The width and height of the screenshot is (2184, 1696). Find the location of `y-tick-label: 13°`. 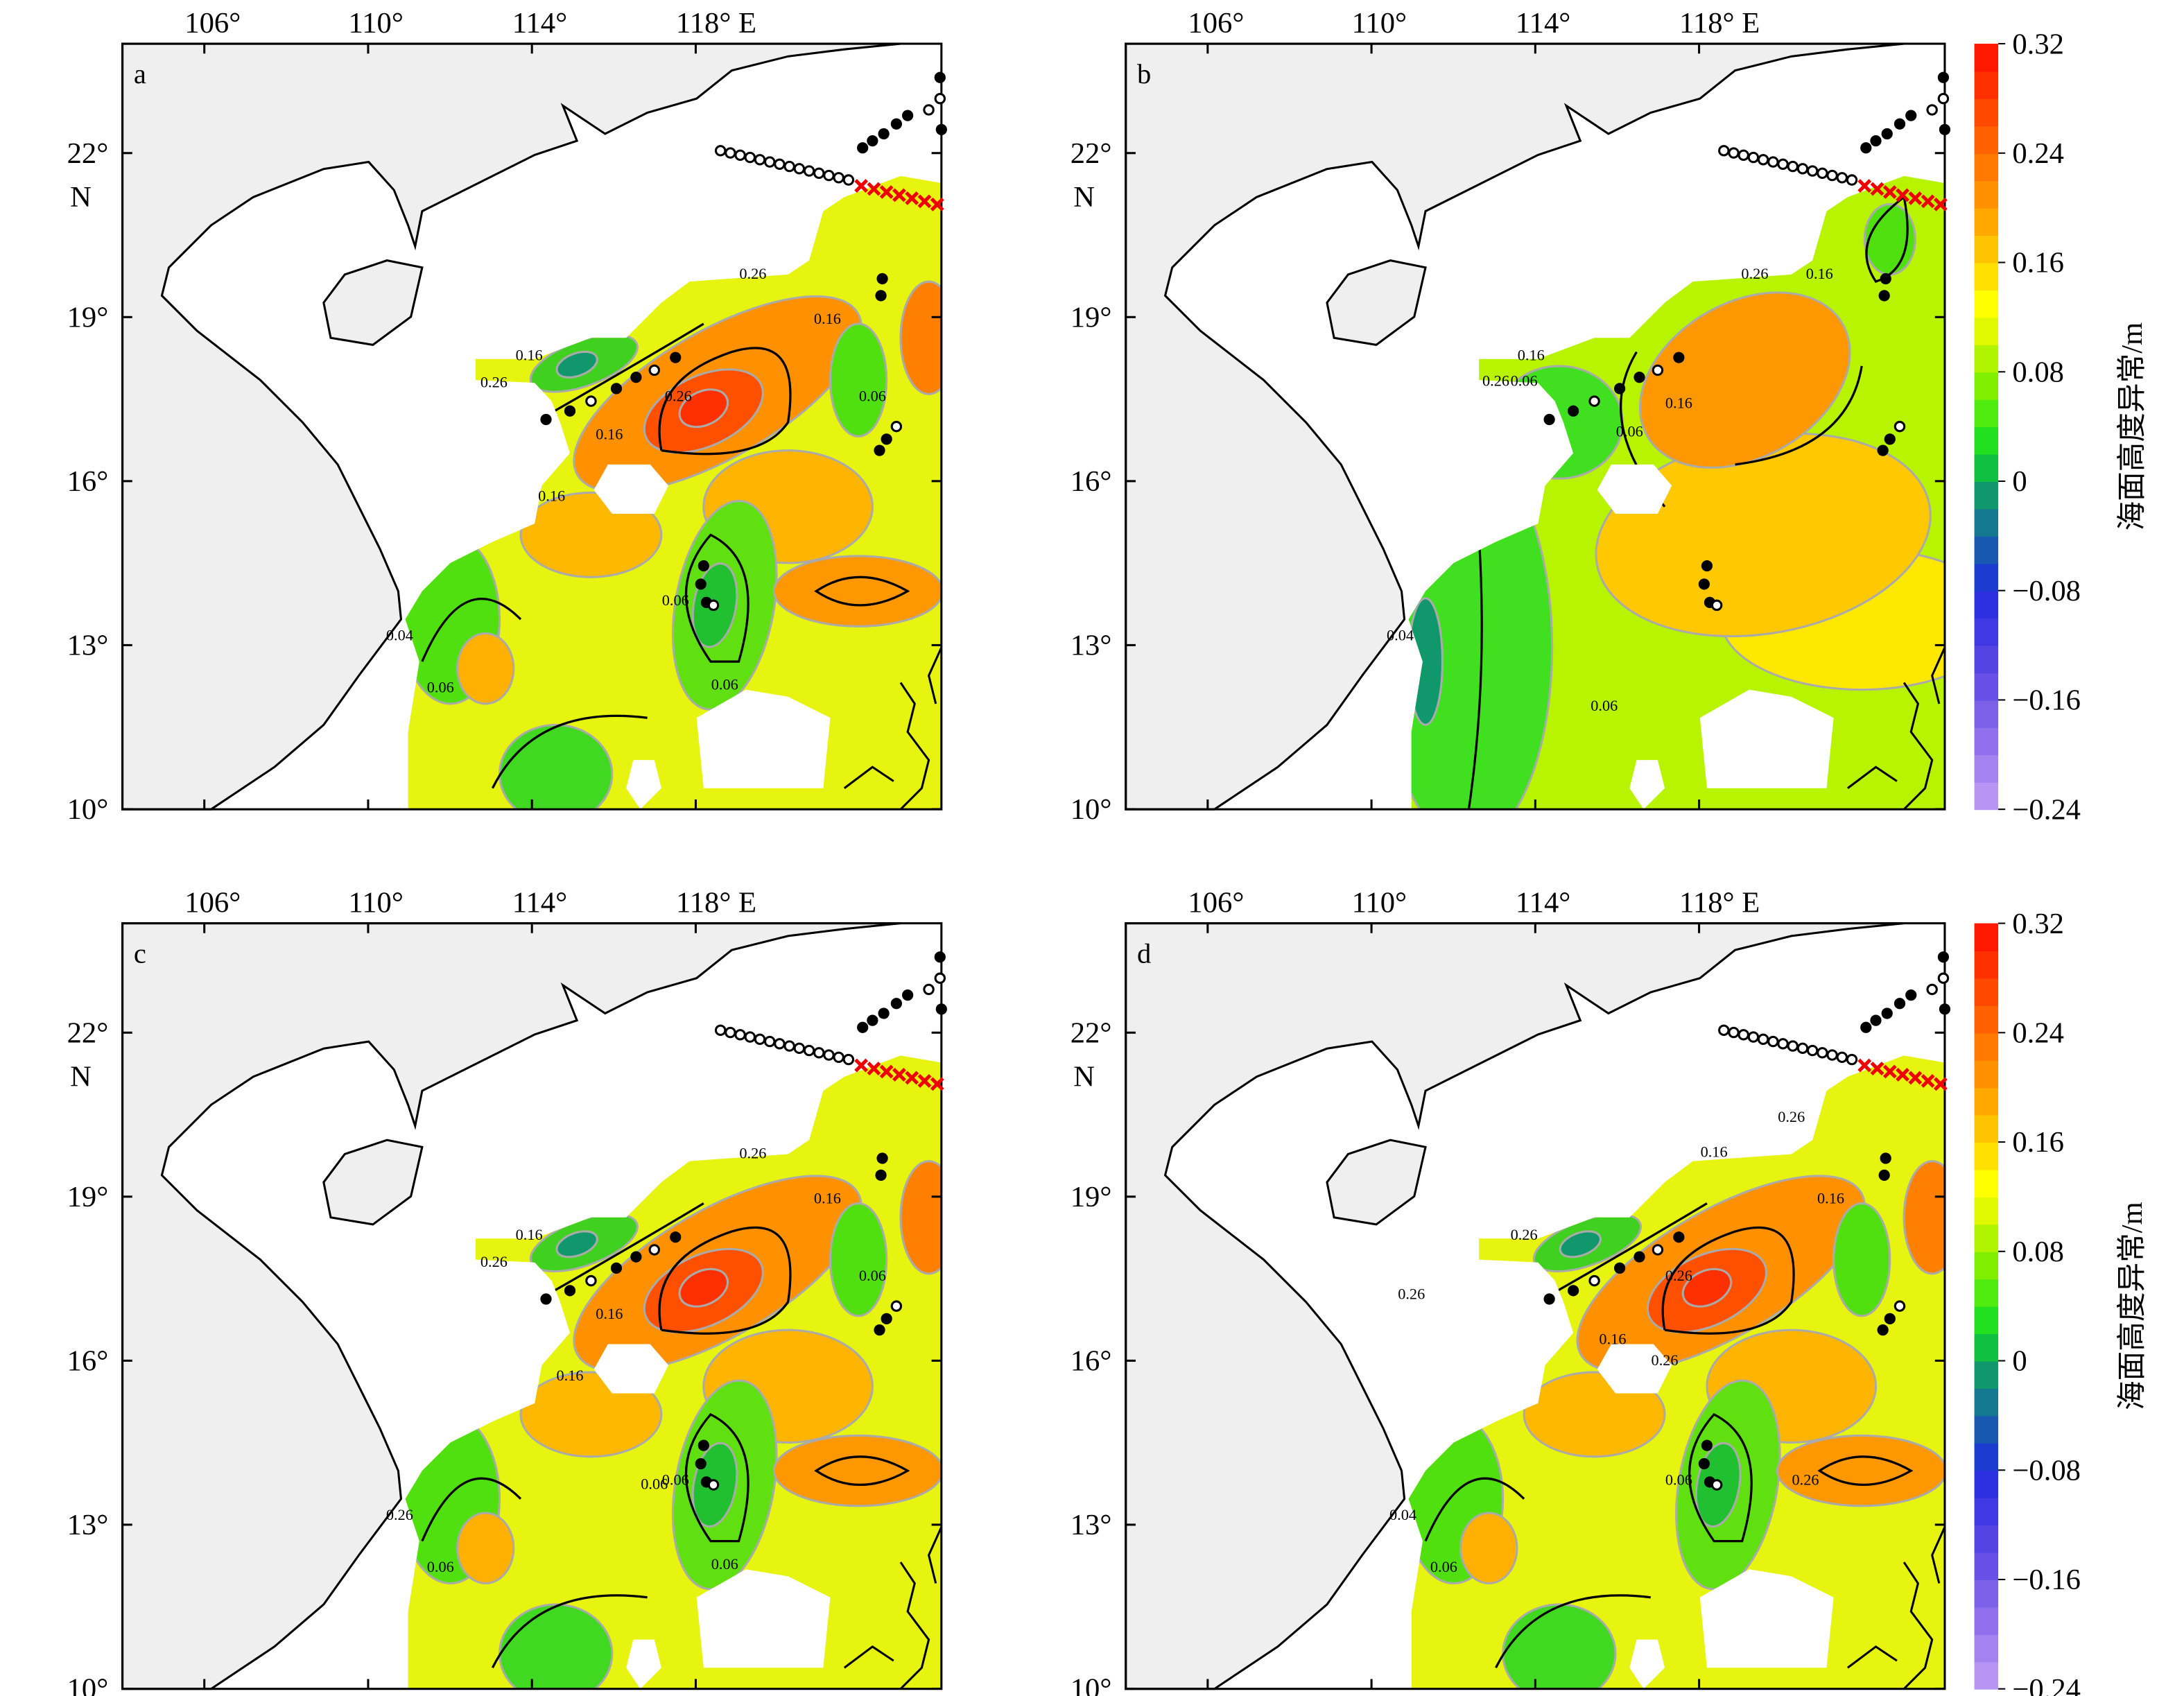

y-tick-label: 13° is located at coordinates (88, 1525).